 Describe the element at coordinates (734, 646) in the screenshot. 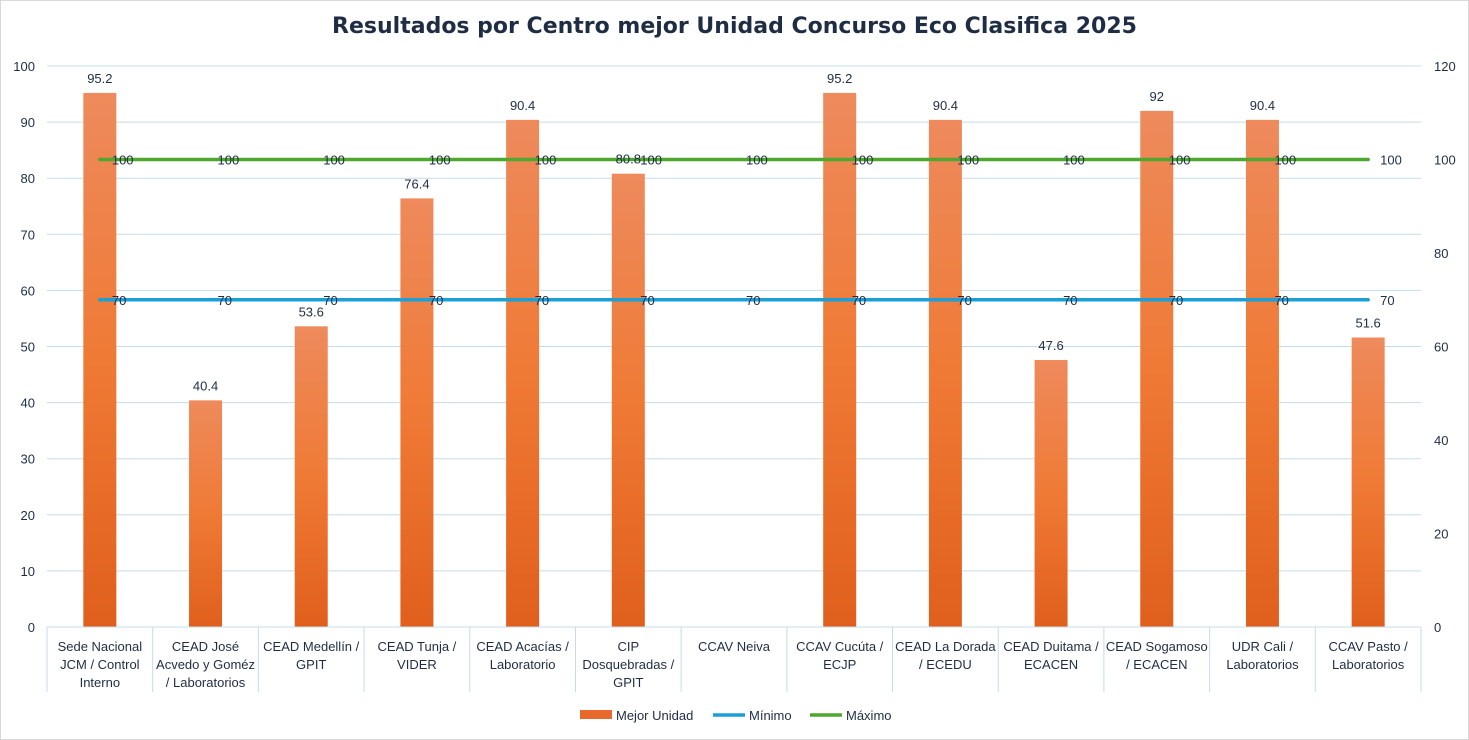

I see `x-category-label: CCAV Neiva` at that location.